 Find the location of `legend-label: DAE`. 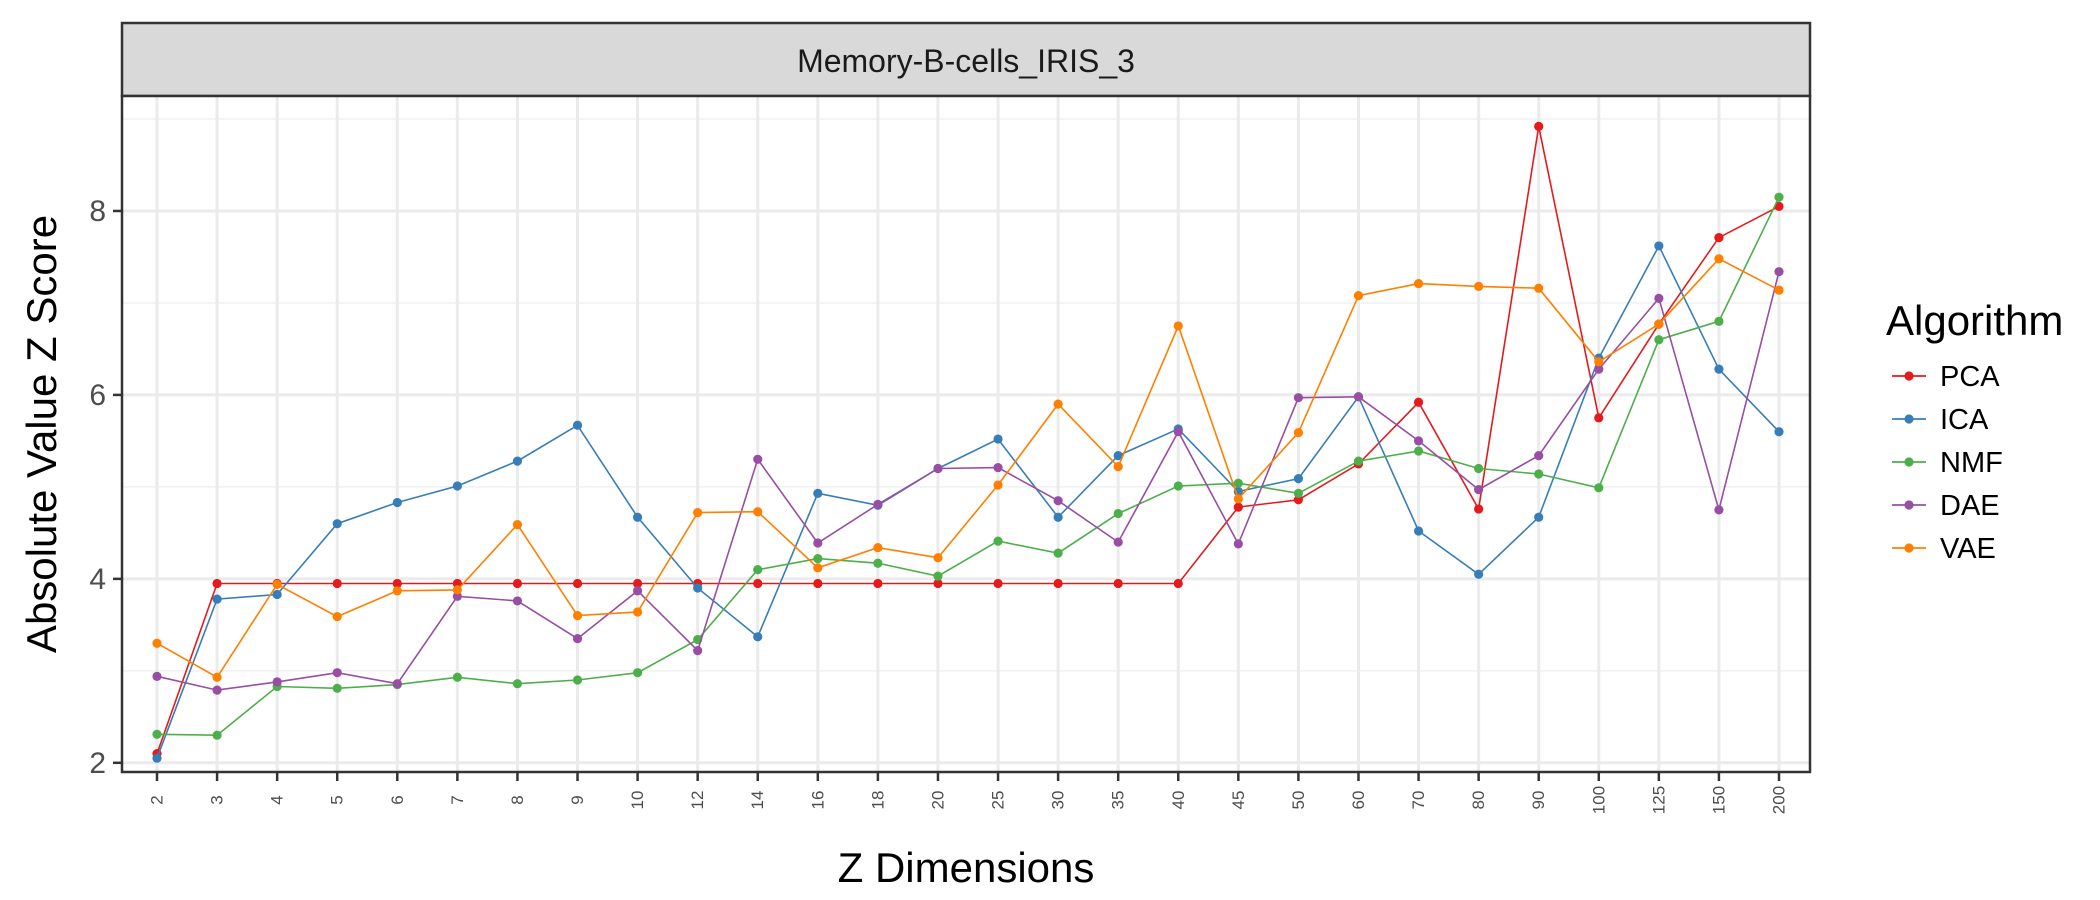

legend-label: DAE is located at coordinates (1970, 506).